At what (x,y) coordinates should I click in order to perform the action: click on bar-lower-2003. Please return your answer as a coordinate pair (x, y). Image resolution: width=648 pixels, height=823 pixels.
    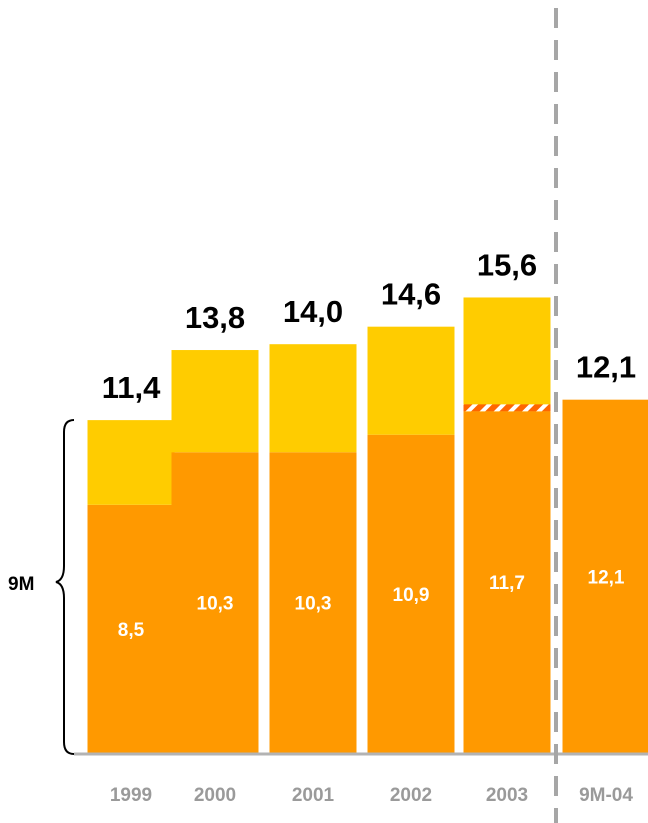
    Looking at the image, I should click on (507, 582).